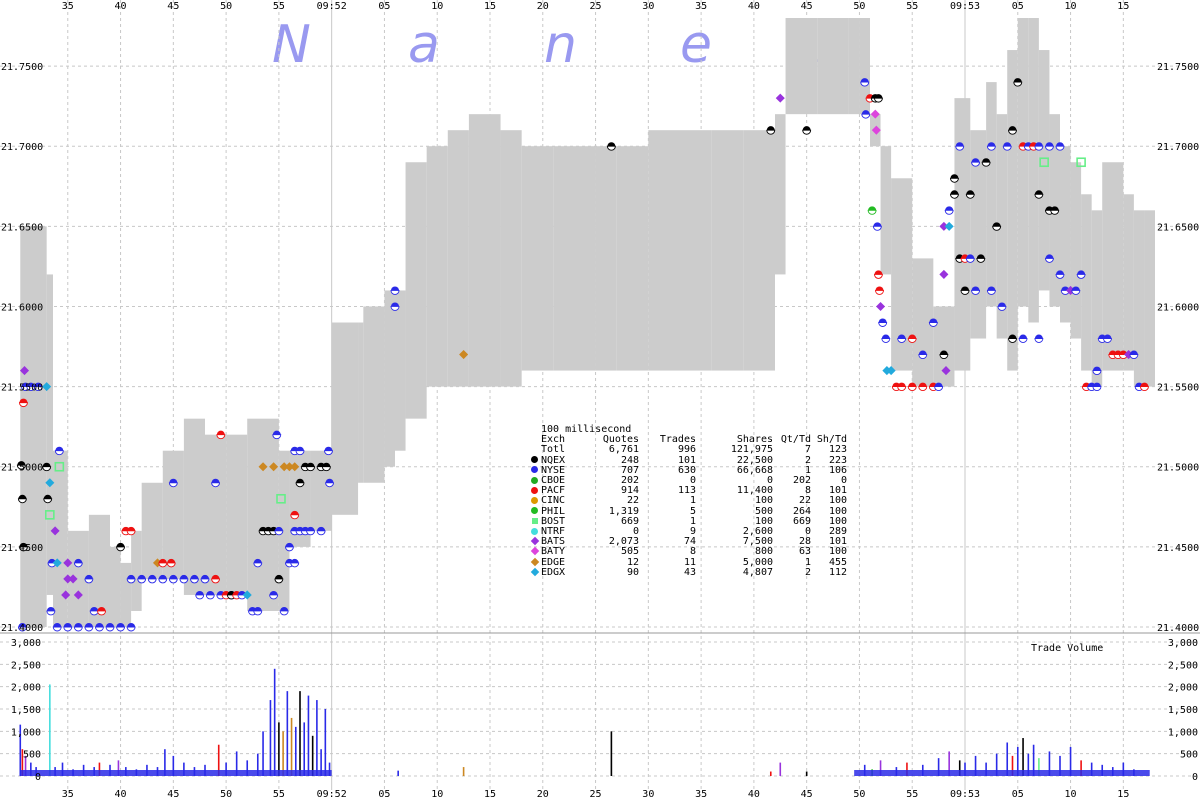 This screenshot has height=800, width=1200. What do you see at coordinates (1123, 794) in the screenshot?
I see `time-tick-label-bottom: 15` at bounding box center [1123, 794].